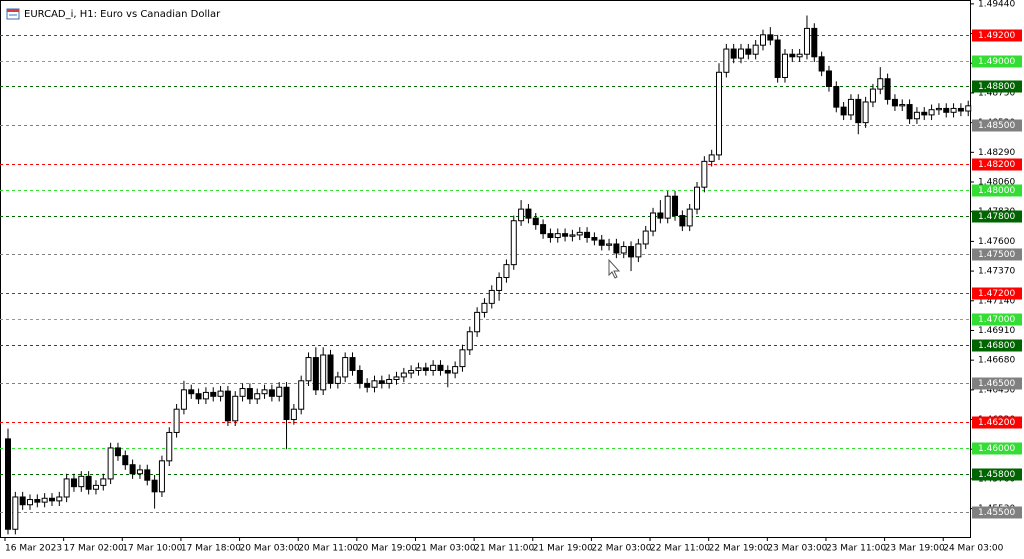 Image resolution: width=1024 pixels, height=559 pixels. I want to click on level-label: 1.47800, so click(996, 217).